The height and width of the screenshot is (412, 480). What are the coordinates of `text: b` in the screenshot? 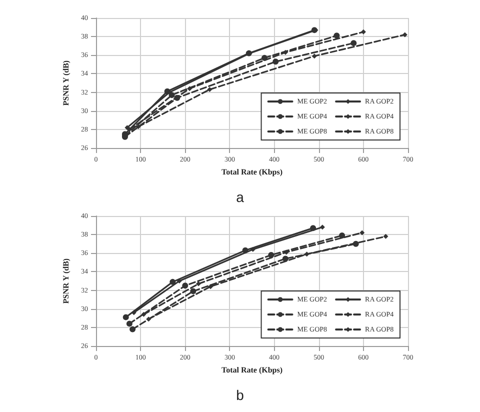 It's located at (240, 395).